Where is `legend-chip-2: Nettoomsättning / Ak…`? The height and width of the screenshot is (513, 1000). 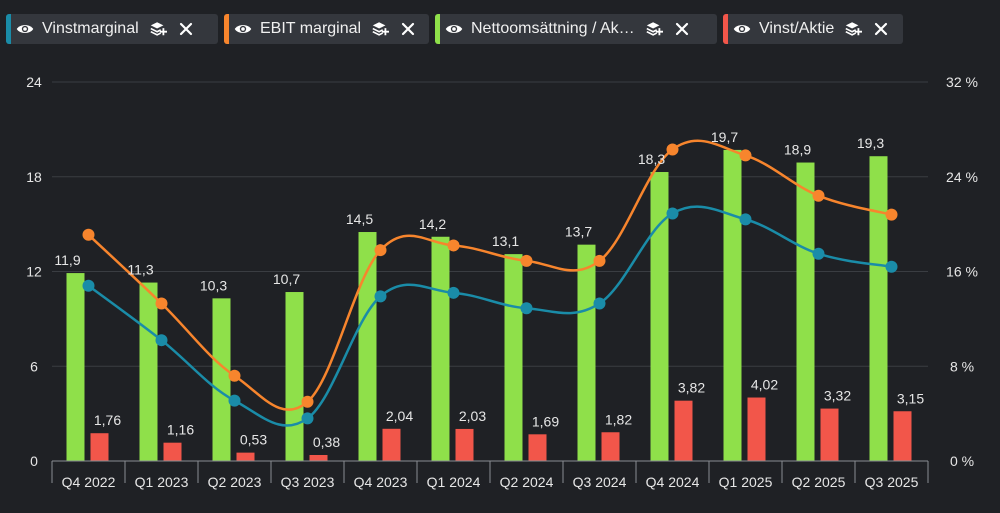
legend-chip-2: Nettoomsättning / Ak… is located at coordinates (576, 29).